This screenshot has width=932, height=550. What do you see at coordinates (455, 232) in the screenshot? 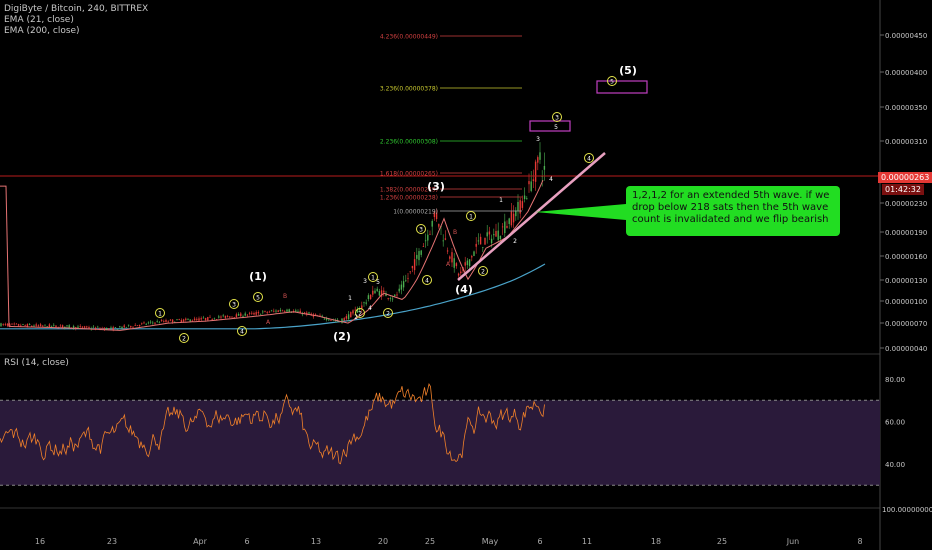
I see `correction-label: B` at bounding box center [455, 232].